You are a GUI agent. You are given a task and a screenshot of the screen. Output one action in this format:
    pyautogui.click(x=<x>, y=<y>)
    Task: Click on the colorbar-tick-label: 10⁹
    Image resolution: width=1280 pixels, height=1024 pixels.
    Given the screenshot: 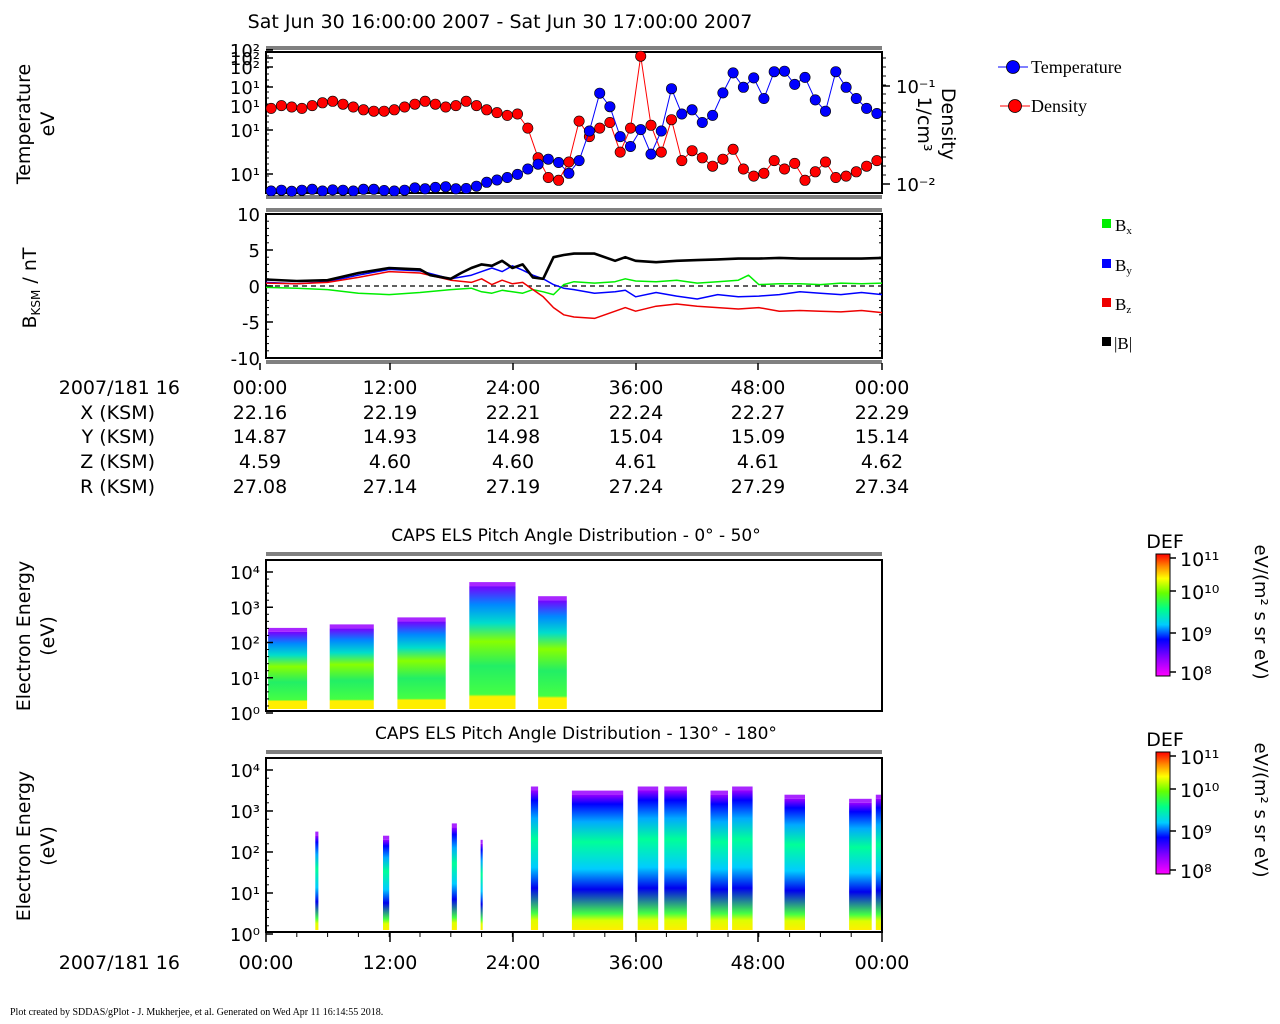 What is the action you would take?
    pyautogui.click(x=1196, y=635)
    